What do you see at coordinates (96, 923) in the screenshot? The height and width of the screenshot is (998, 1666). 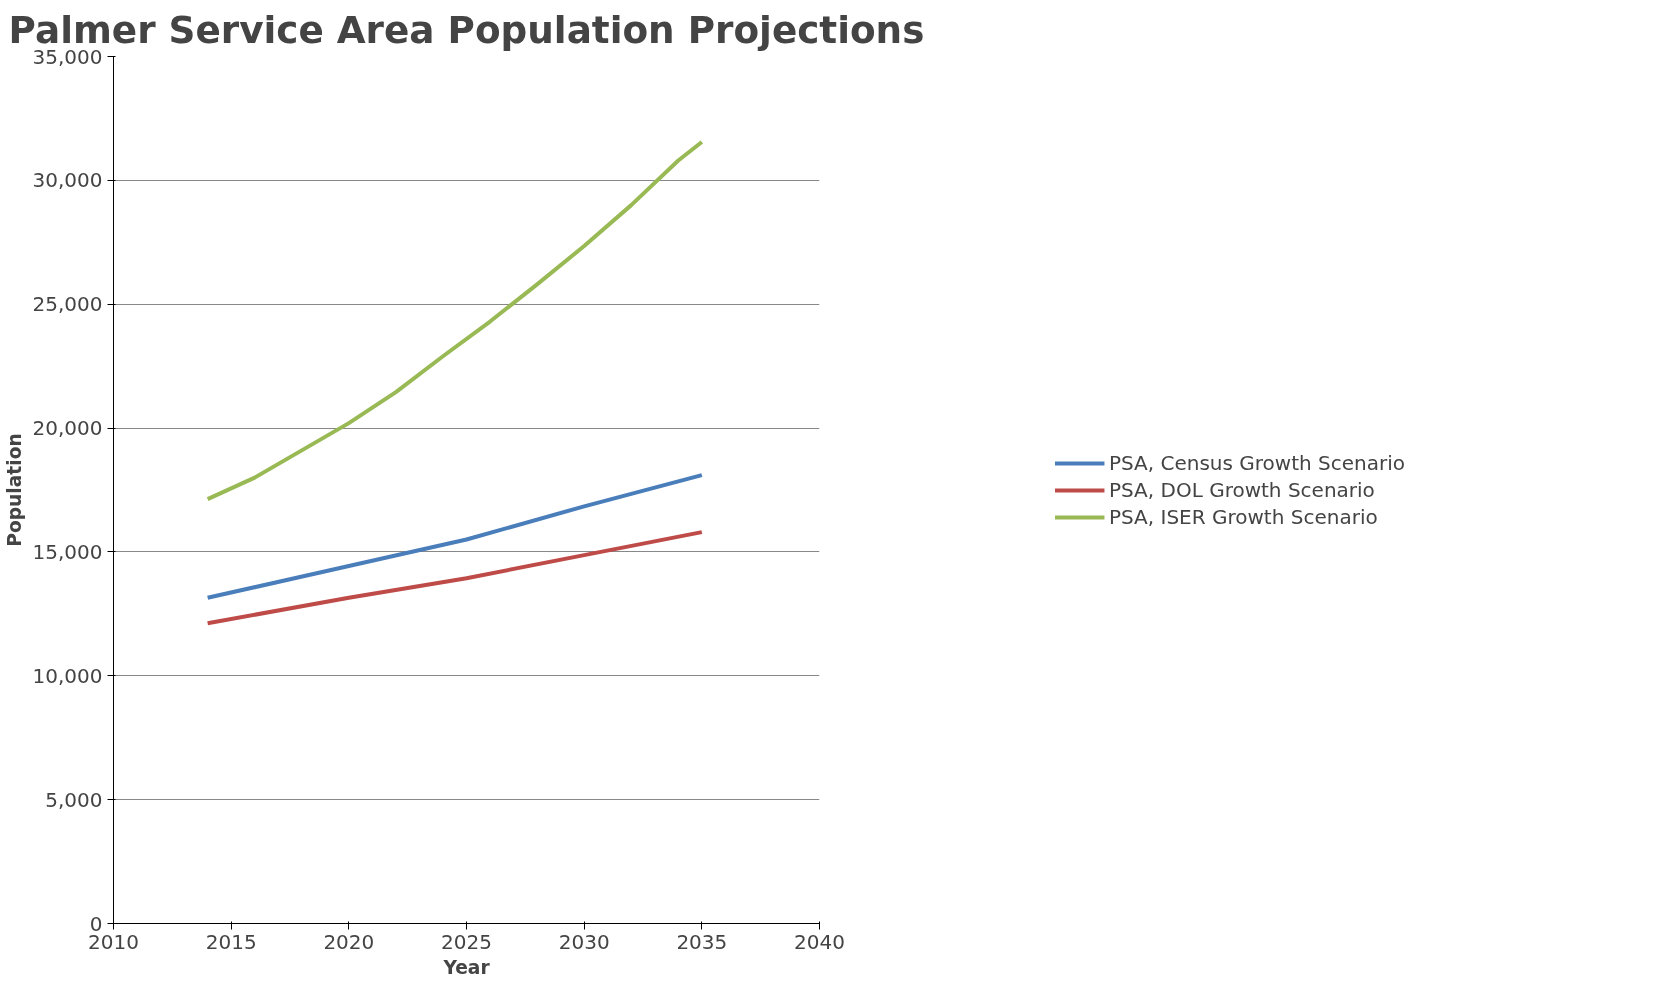 I see `y-tick-label: 0` at bounding box center [96, 923].